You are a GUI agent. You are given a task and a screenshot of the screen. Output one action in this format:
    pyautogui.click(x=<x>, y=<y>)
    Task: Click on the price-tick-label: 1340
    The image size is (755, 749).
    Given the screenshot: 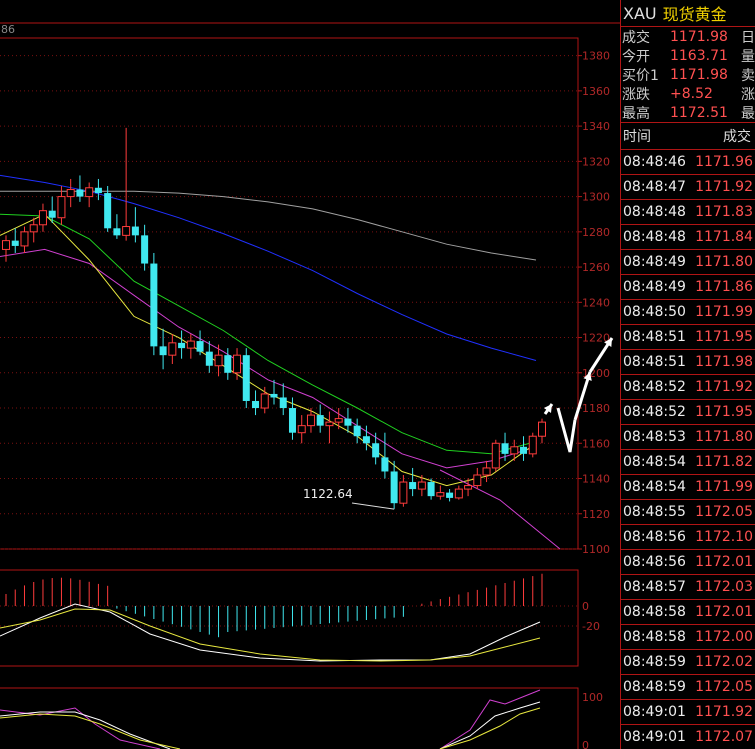 What is the action you would take?
    pyautogui.click(x=596, y=126)
    